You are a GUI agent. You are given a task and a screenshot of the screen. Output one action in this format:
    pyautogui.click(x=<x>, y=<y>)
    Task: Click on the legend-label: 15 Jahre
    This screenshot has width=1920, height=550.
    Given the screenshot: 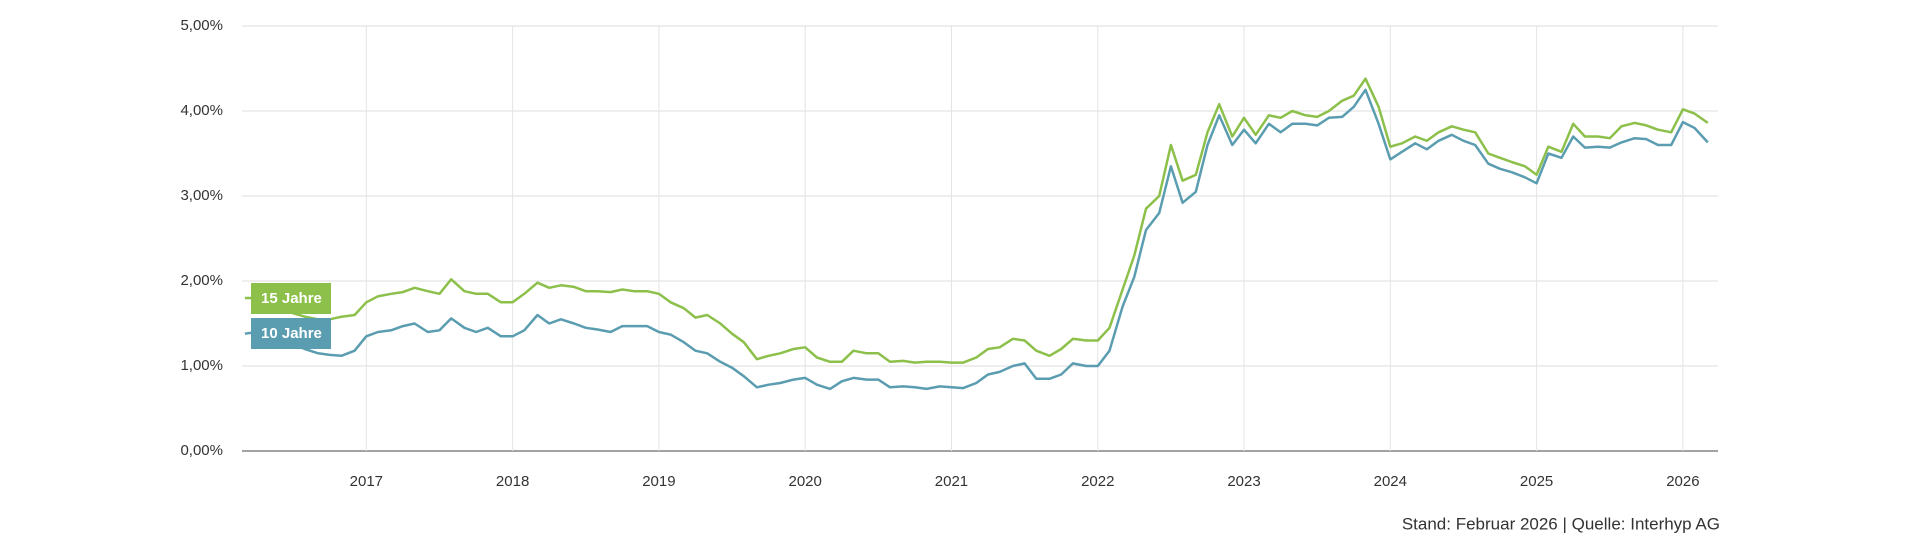 What is the action you would take?
    pyautogui.click(x=291, y=298)
    